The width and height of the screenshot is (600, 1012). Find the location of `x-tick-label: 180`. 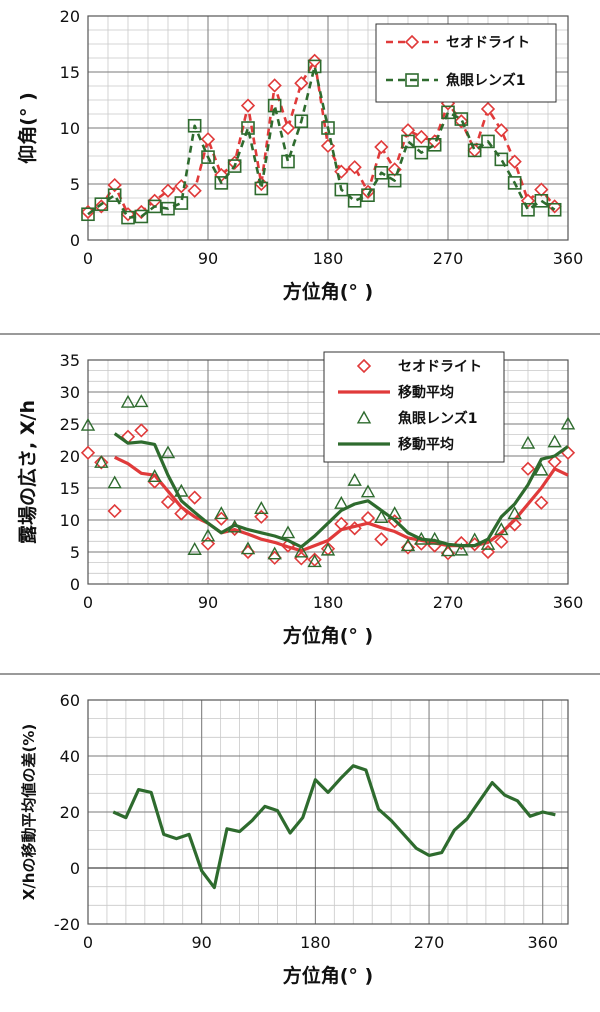

x-tick-label: 180 is located at coordinates (328, 258).